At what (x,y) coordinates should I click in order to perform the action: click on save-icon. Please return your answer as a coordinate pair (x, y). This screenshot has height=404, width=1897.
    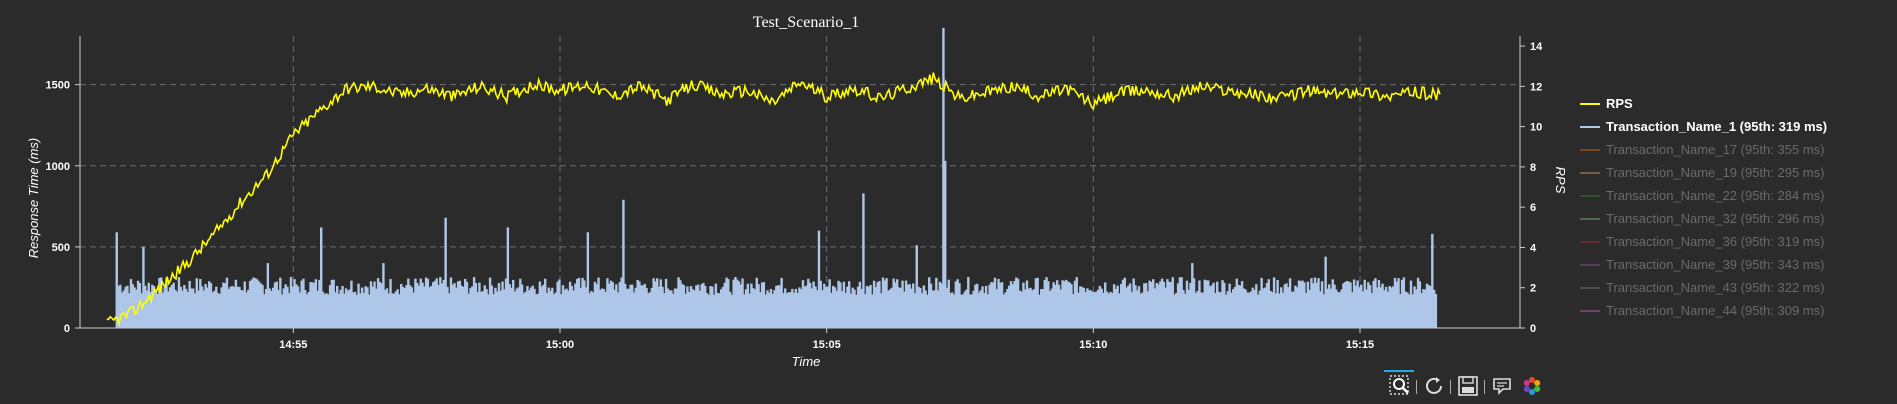
    Looking at the image, I should click on (1468, 386).